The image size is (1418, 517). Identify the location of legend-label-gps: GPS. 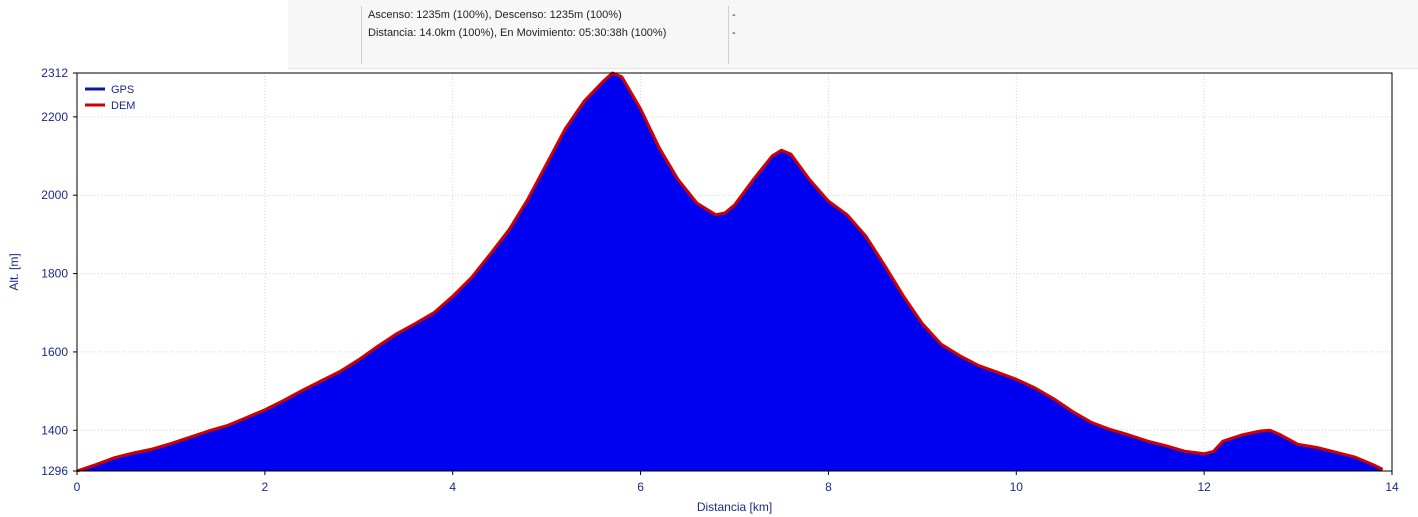
(122, 90).